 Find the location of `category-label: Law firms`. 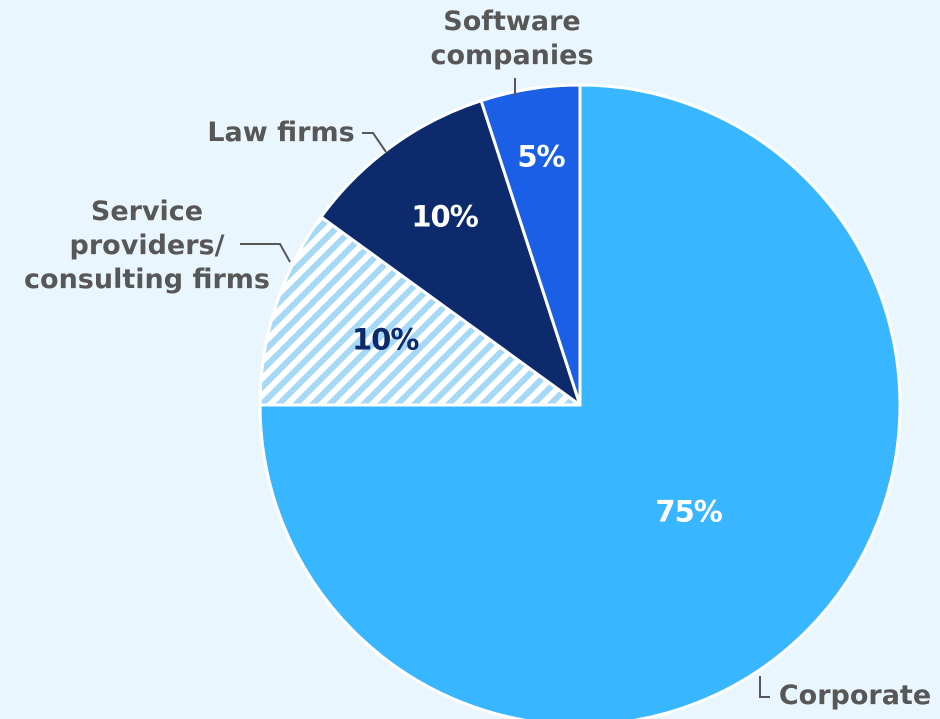

category-label: Law firms is located at coordinates (281, 132).